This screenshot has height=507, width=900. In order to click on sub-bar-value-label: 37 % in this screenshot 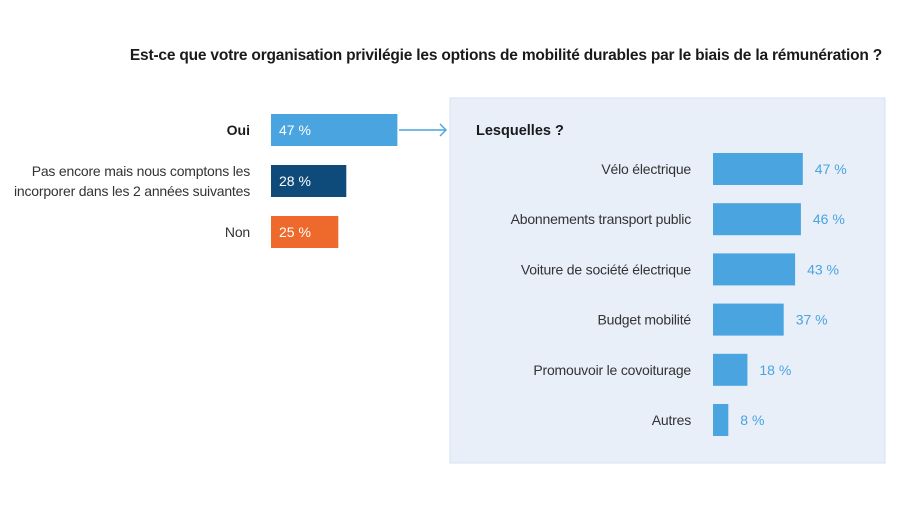, I will do `click(812, 320)`.